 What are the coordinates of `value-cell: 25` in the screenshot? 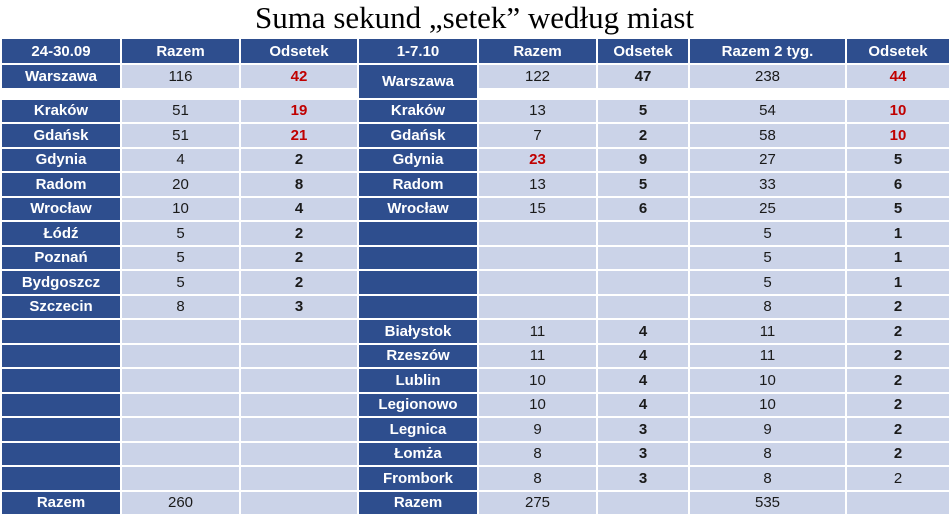 It's located at (767, 208).